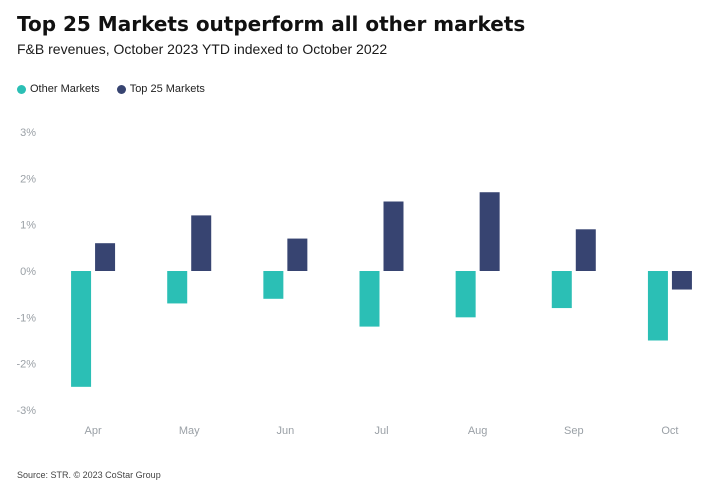  I want to click on y-tick-label: 3%, so click(28, 133).